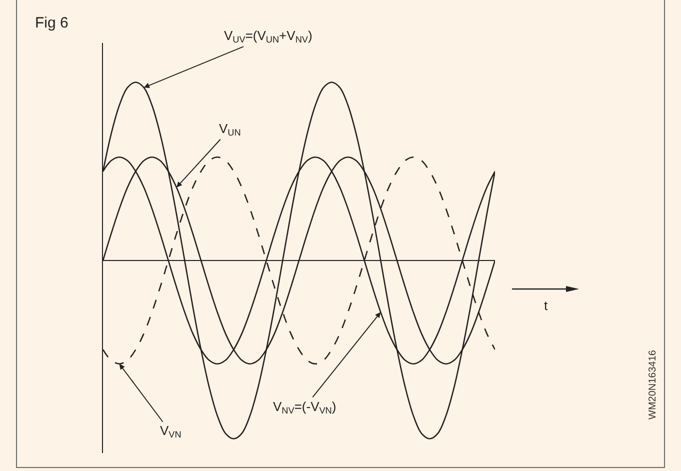 This screenshot has height=471, width=681. What do you see at coordinates (268, 36) in the screenshot?
I see `text: V$_{UV}$=(V$_{UN}$+V$_{NV}$)` at bounding box center [268, 36].